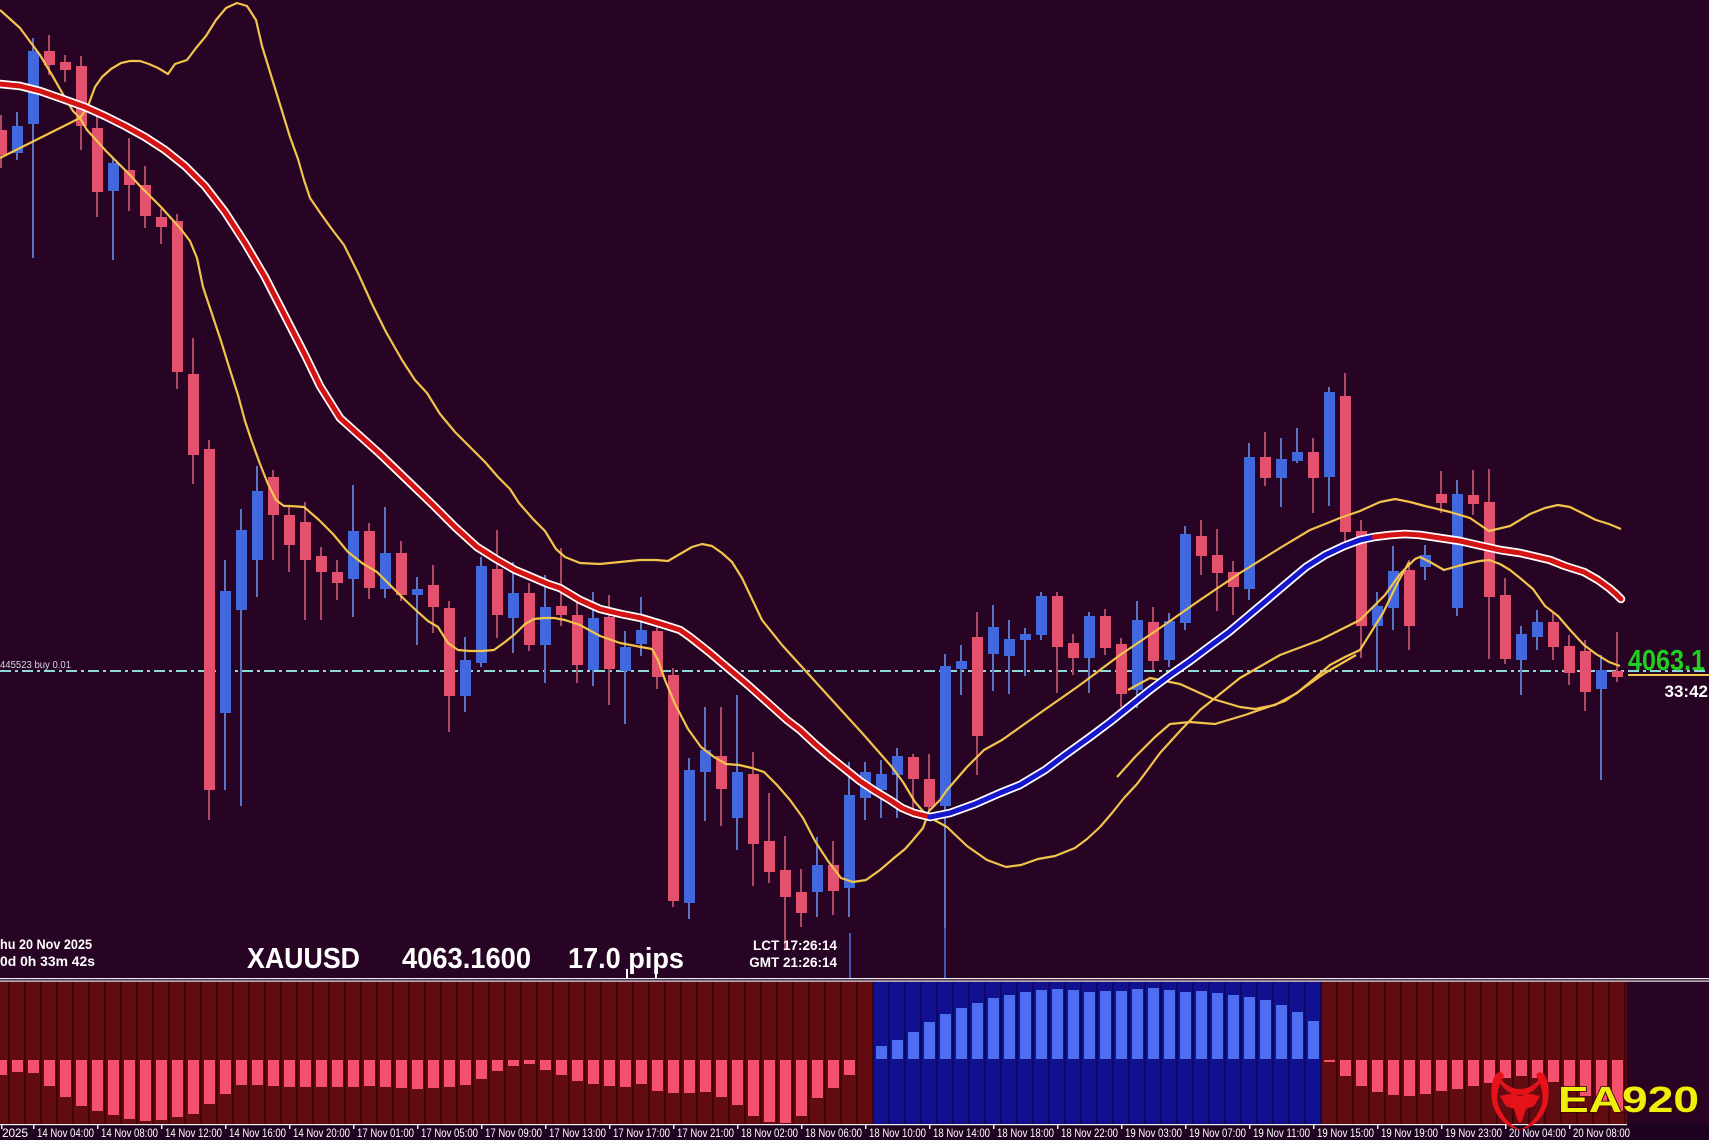 This screenshot has width=1709, height=1140. I want to click on svg-text: 17 Nov 13:00, so click(577, 1133).